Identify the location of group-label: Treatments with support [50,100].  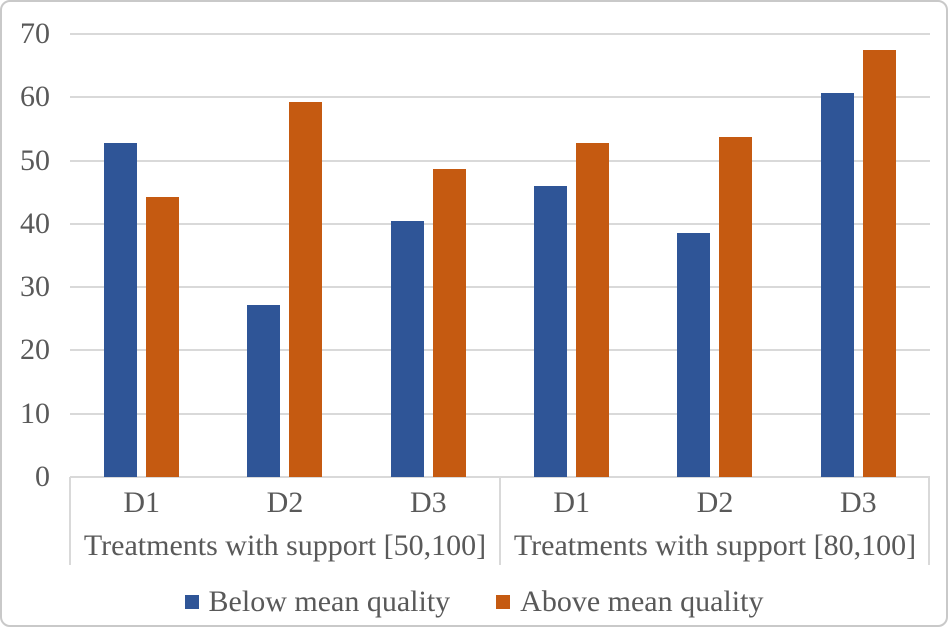
(285, 545).